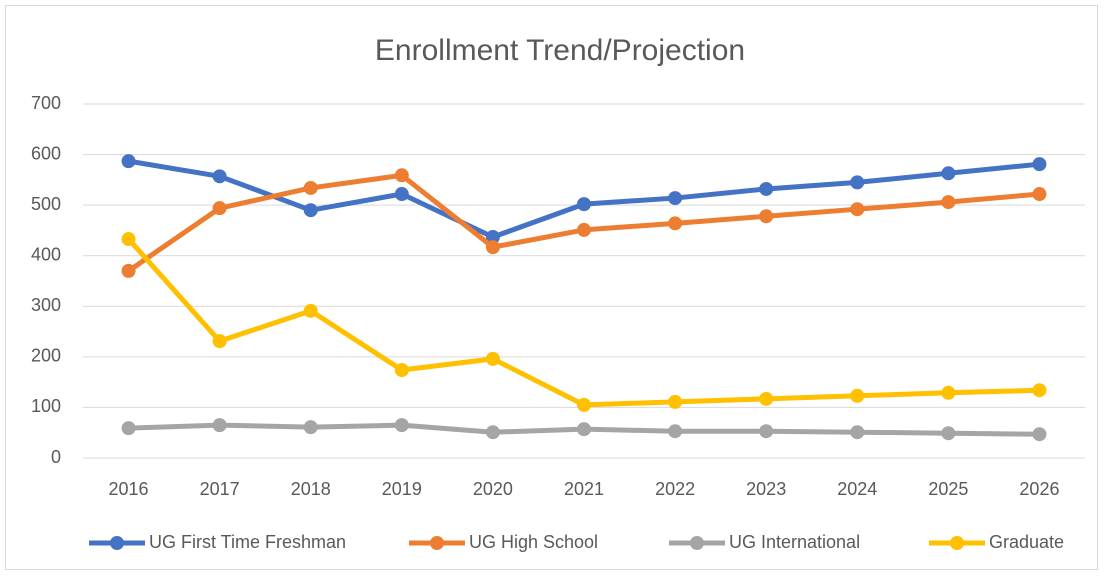 This screenshot has width=1104, height=576. What do you see at coordinates (56, 457) in the screenshot?
I see `y-tick-label: 0` at bounding box center [56, 457].